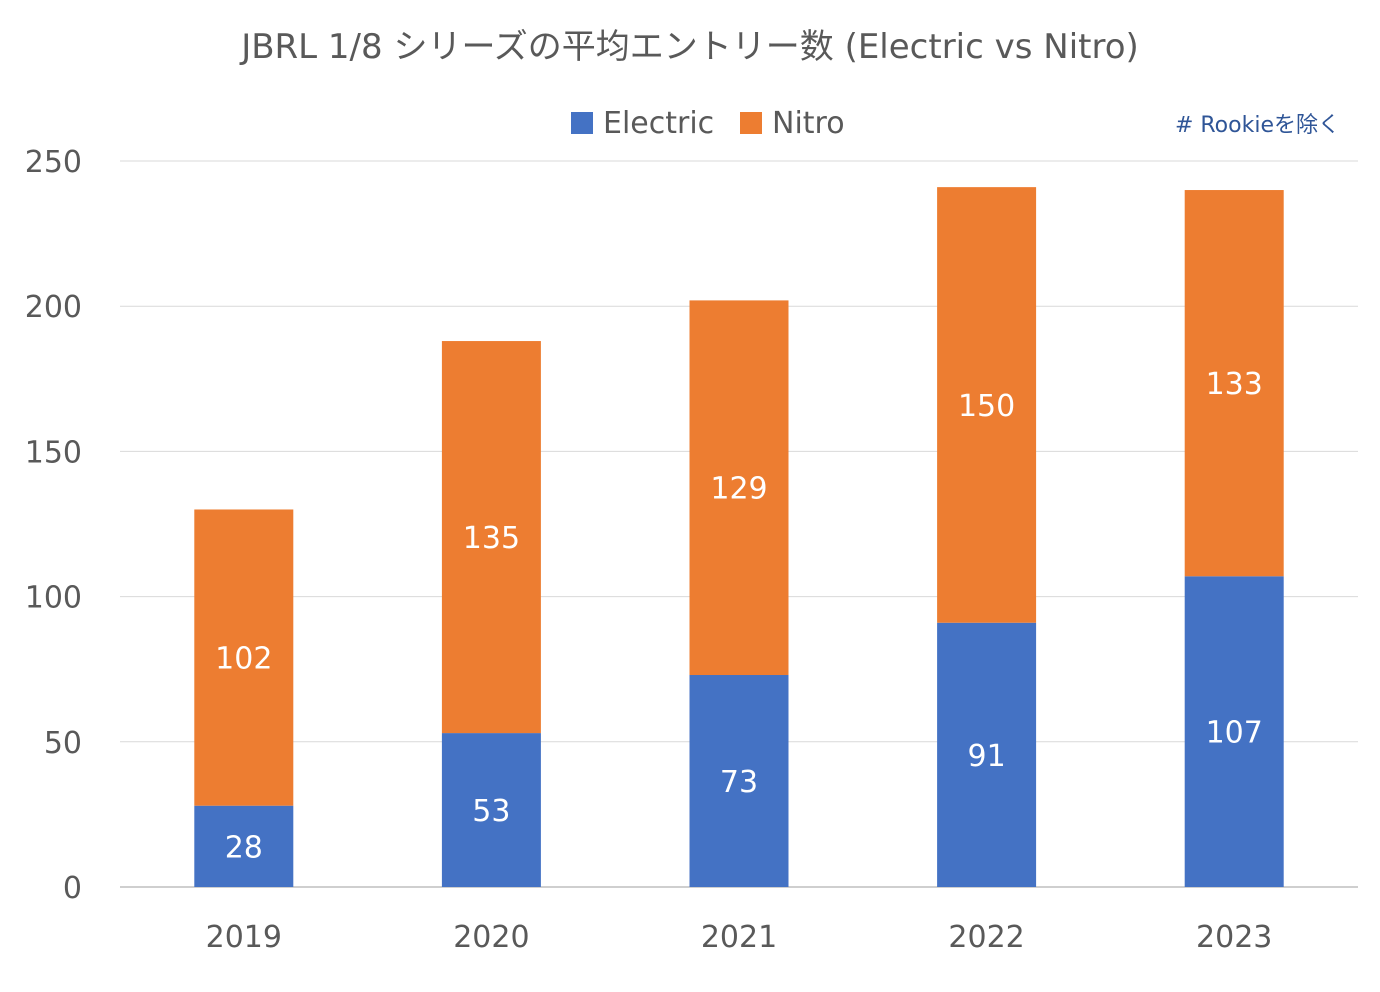  What do you see at coordinates (808, 123) in the screenshot?
I see `legend-label-nitro: Nitro` at bounding box center [808, 123].